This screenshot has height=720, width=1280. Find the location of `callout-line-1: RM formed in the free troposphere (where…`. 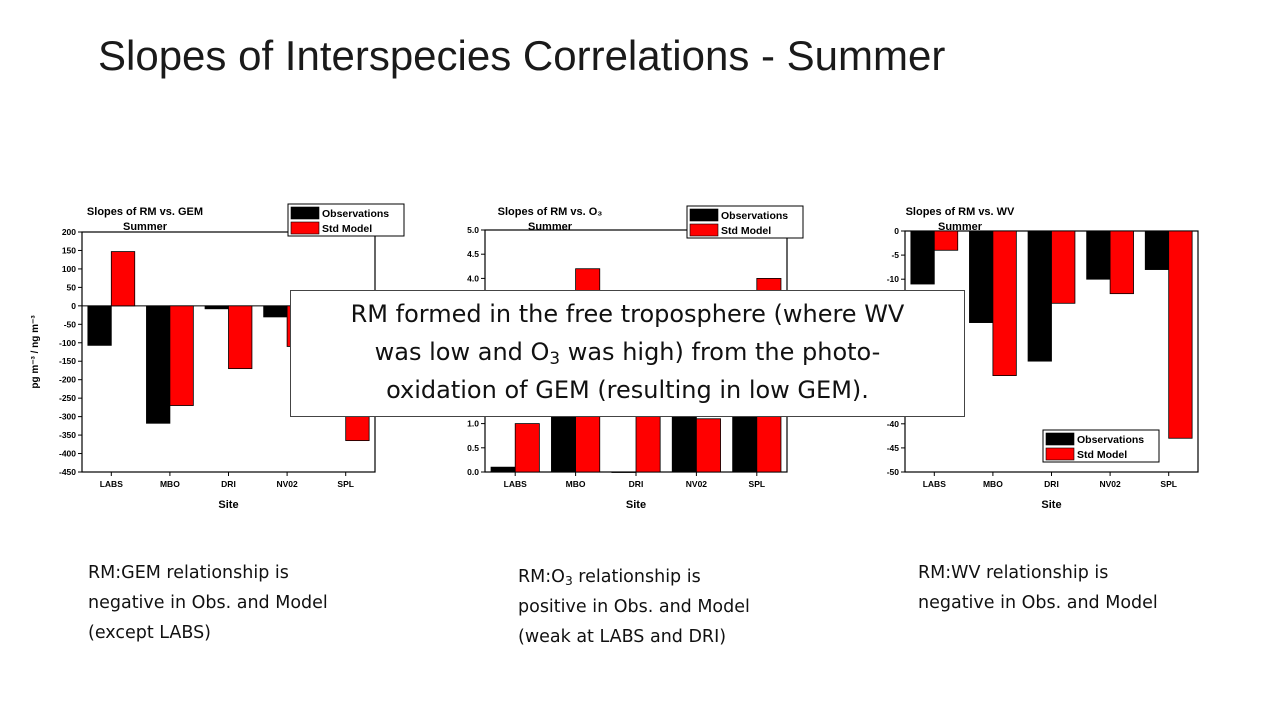

callout-line-1: RM formed in the free troposphere (where… is located at coordinates (627, 314).